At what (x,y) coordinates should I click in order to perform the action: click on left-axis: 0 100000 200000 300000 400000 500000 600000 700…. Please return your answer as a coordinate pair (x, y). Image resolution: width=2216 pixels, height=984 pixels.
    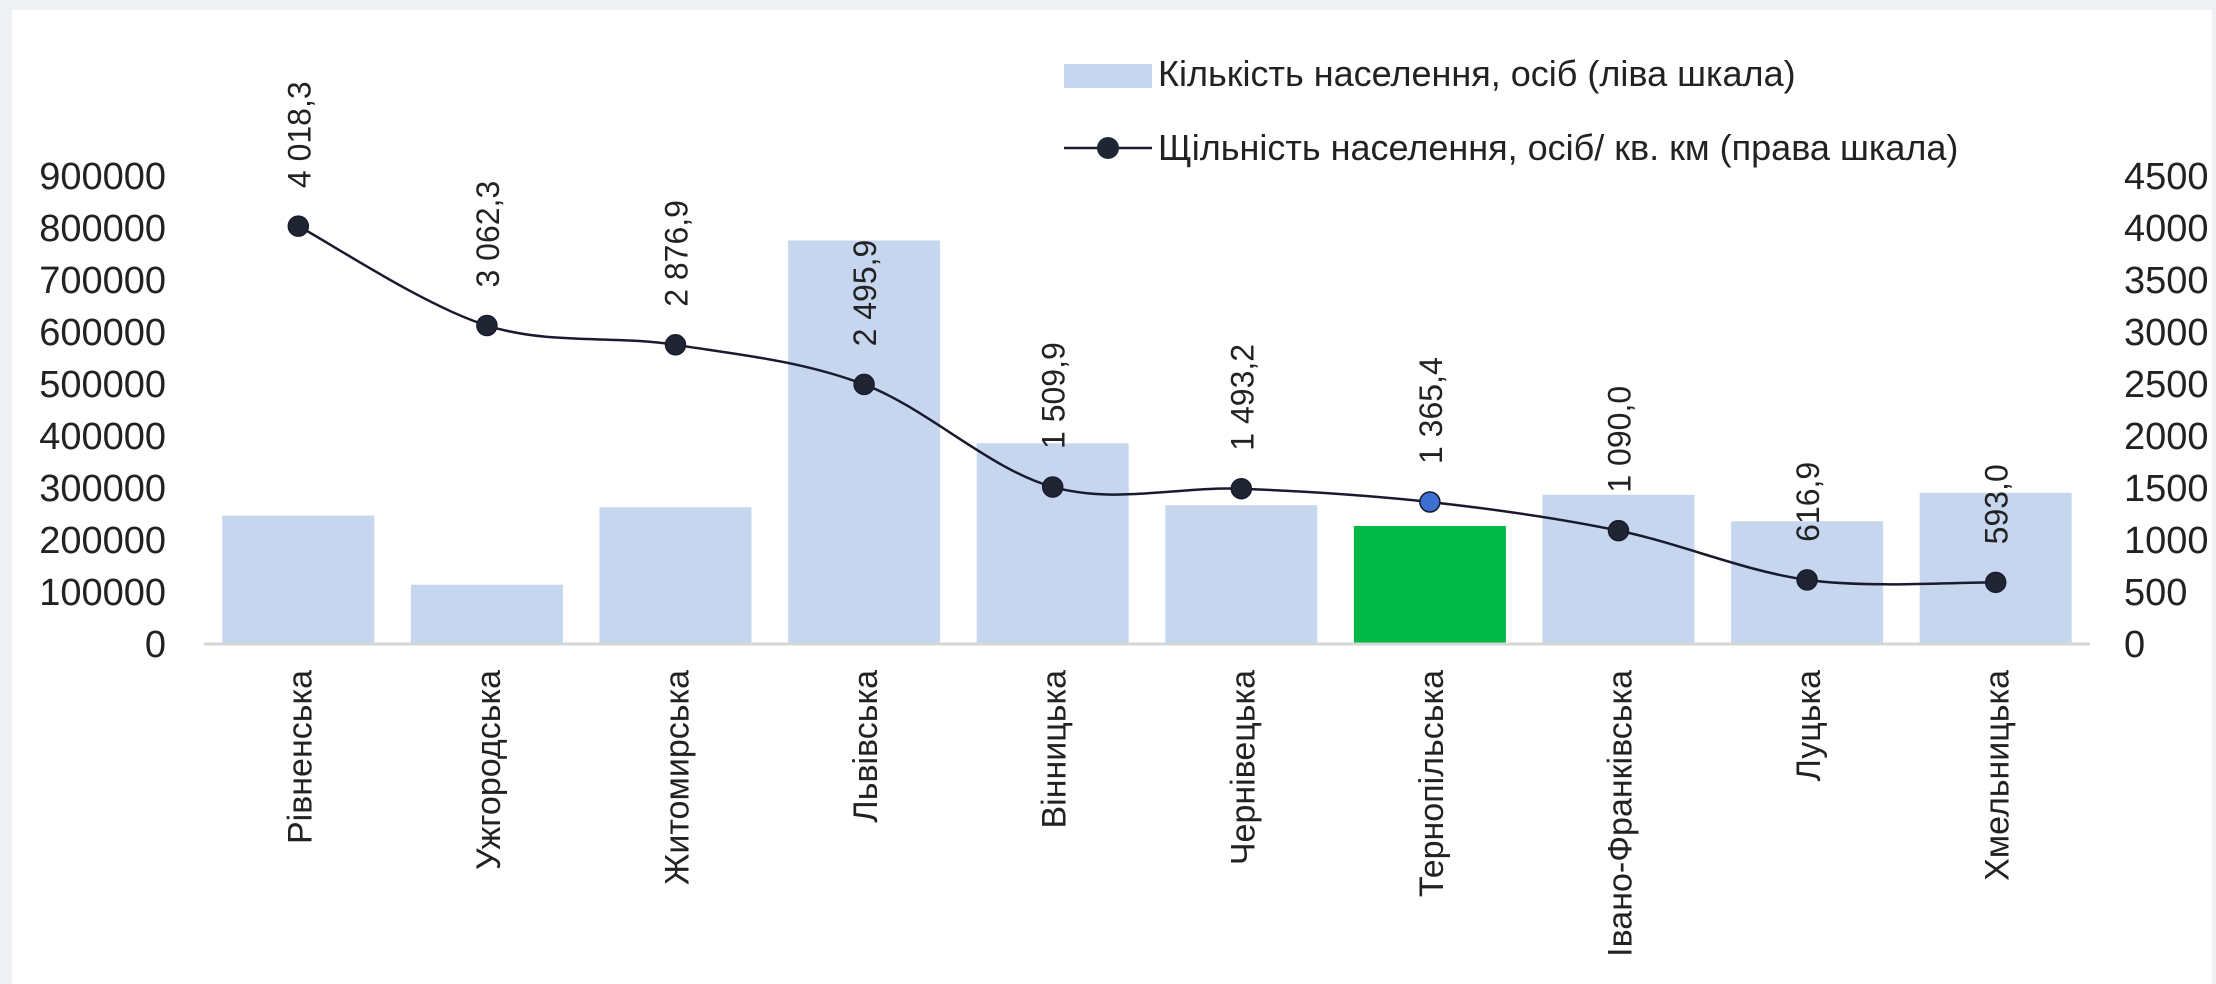
    Looking at the image, I should click on (102, 411).